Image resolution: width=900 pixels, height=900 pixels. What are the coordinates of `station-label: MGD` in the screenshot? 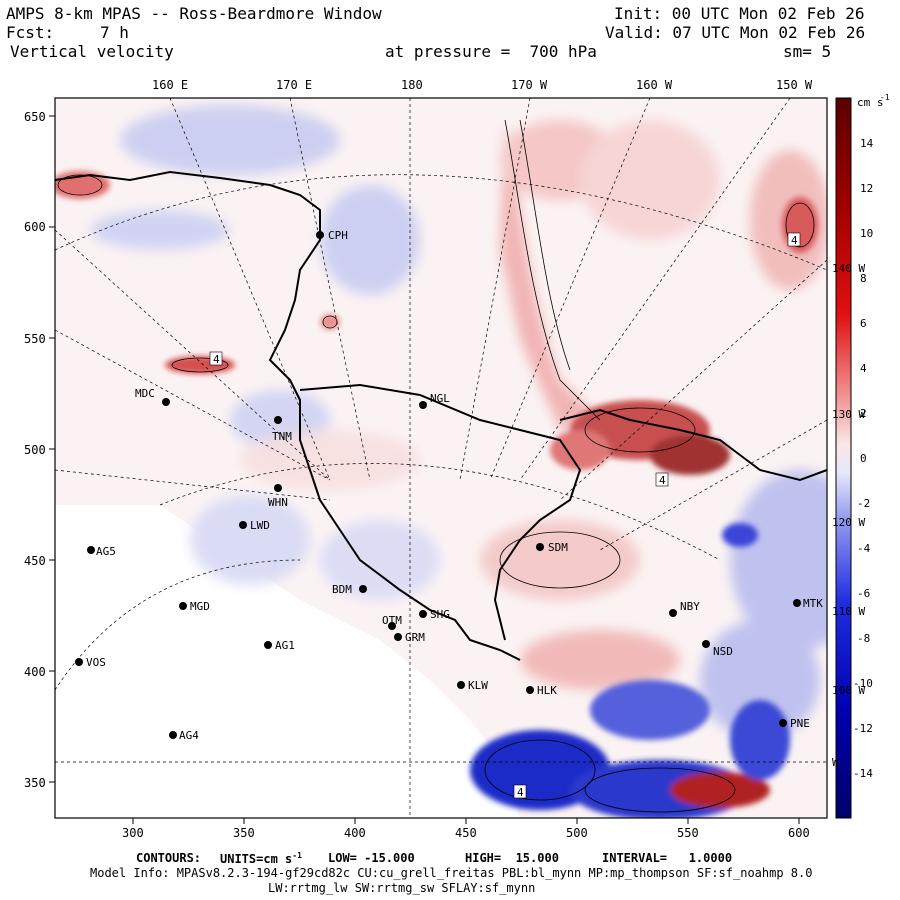 It's located at (200, 606).